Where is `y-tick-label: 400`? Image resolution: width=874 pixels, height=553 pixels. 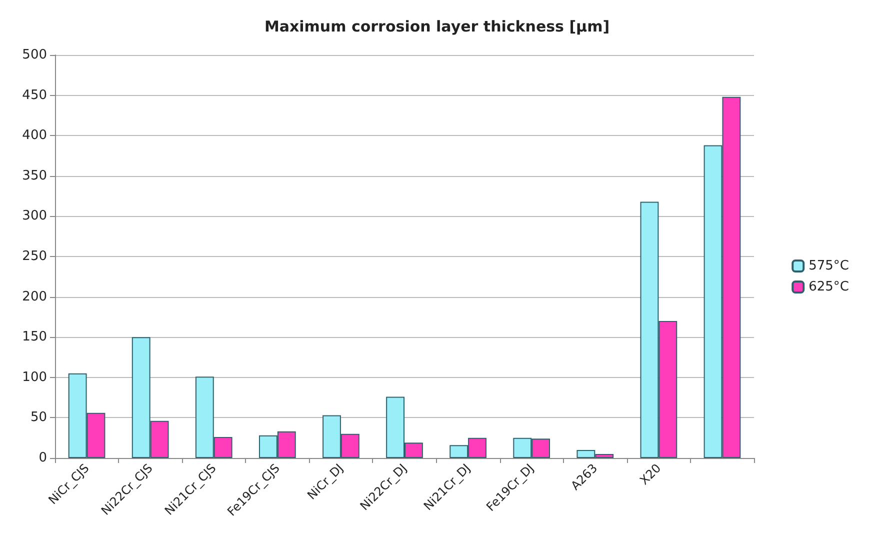 y-tick-label: 400 is located at coordinates (34, 136).